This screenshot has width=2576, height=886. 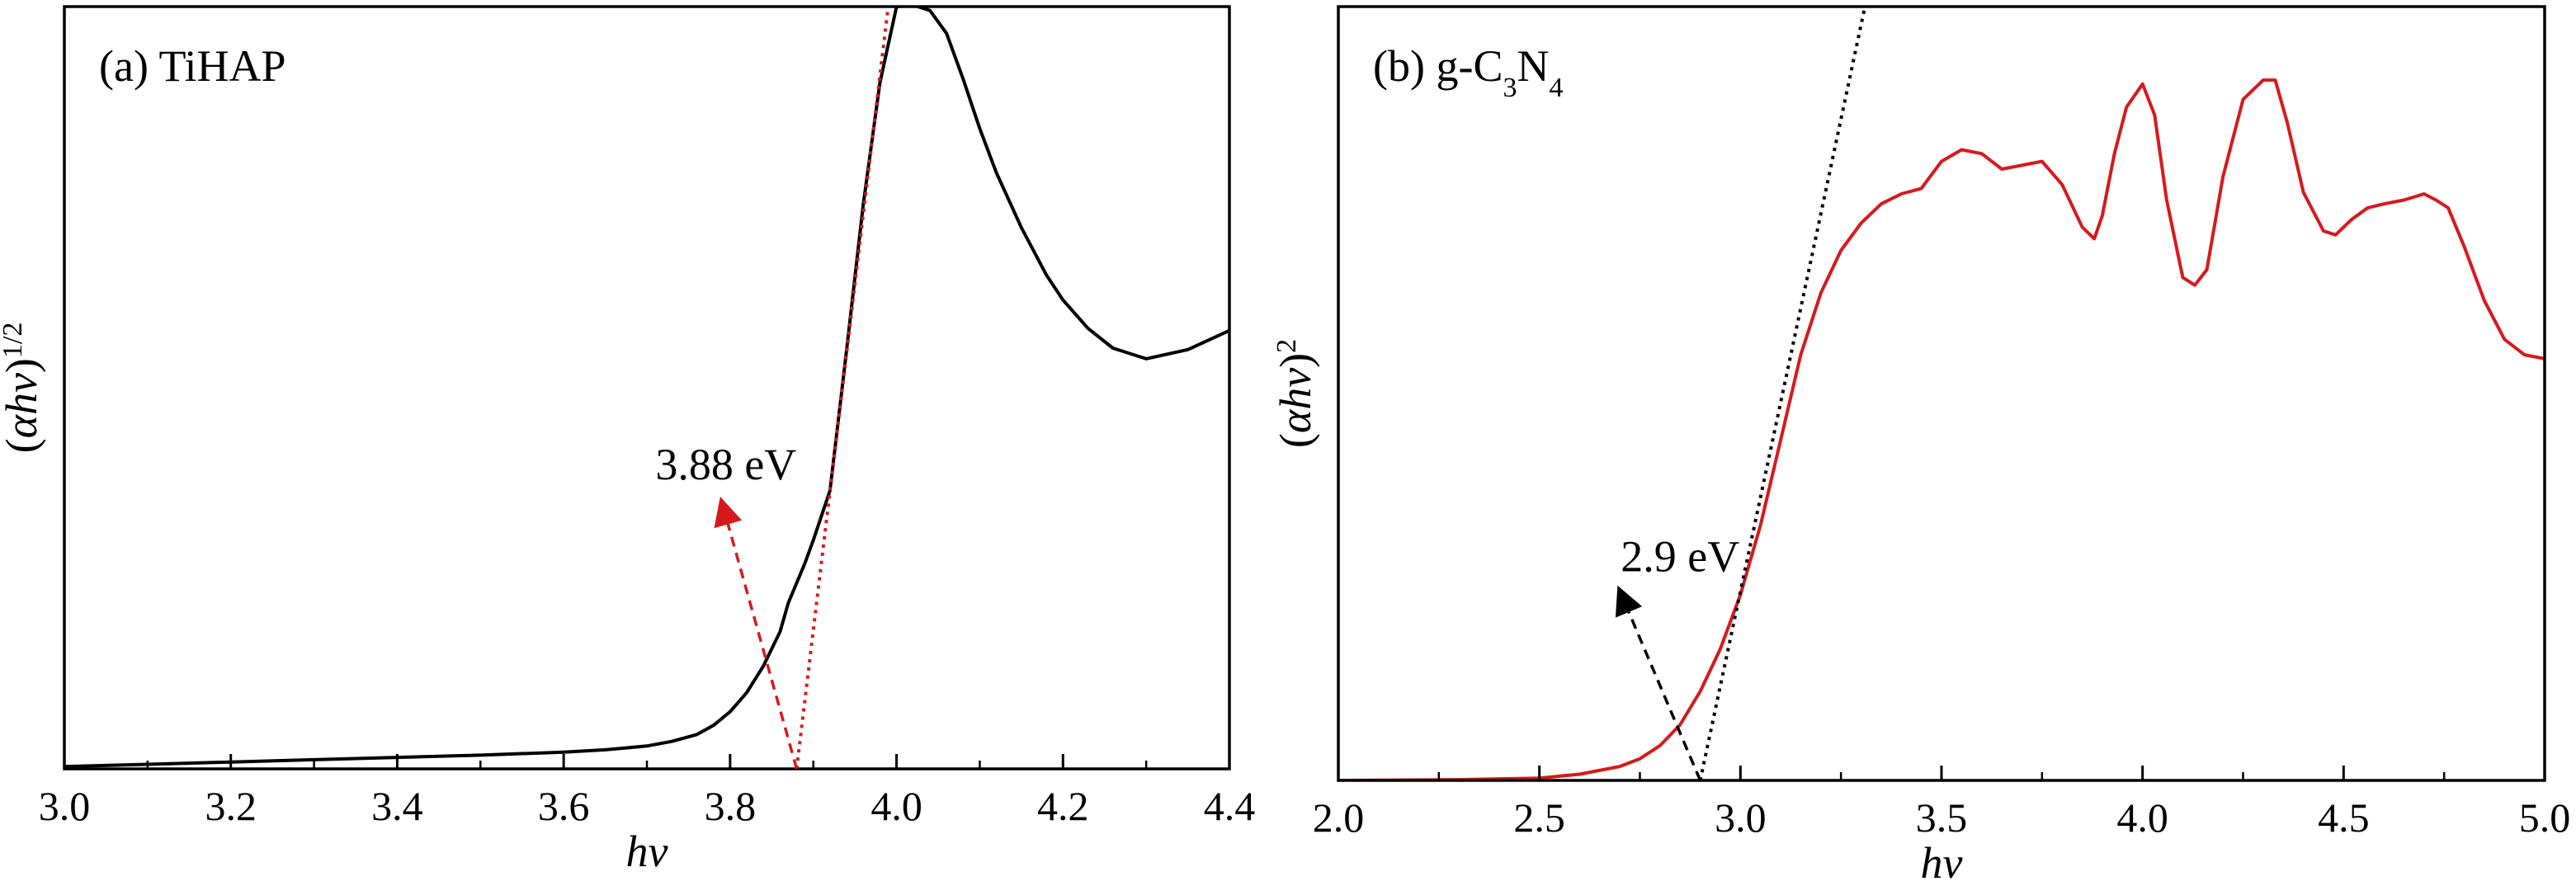 What do you see at coordinates (564, 806) in the screenshot?
I see `x-tick-label: 3.6` at bounding box center [564, 806].